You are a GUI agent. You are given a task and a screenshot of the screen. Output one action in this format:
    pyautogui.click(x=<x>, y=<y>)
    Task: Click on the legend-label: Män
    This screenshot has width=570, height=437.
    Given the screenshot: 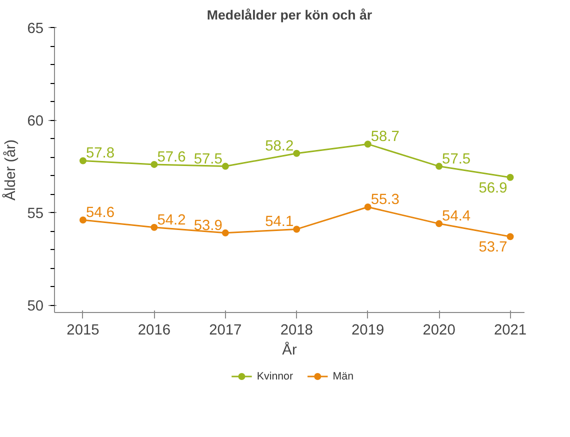 What is the action you would take?
    pyautogui.click(x=343, y=376)
    